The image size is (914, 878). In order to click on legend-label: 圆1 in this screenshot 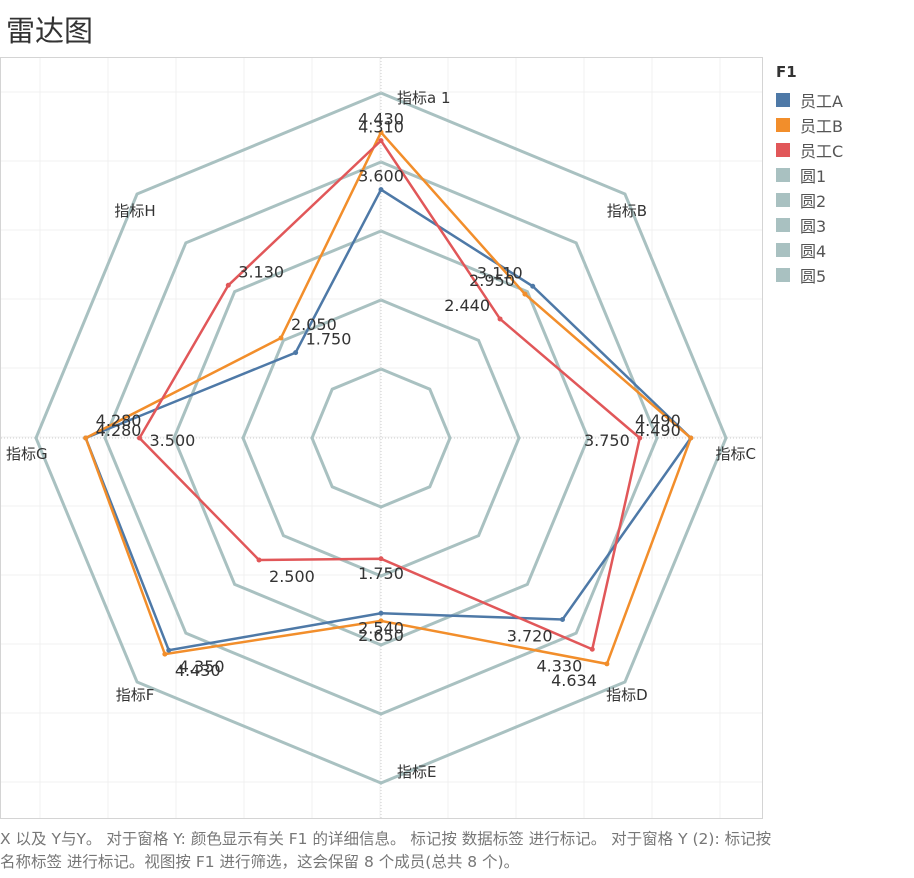, I will do `click(813, 176)`.